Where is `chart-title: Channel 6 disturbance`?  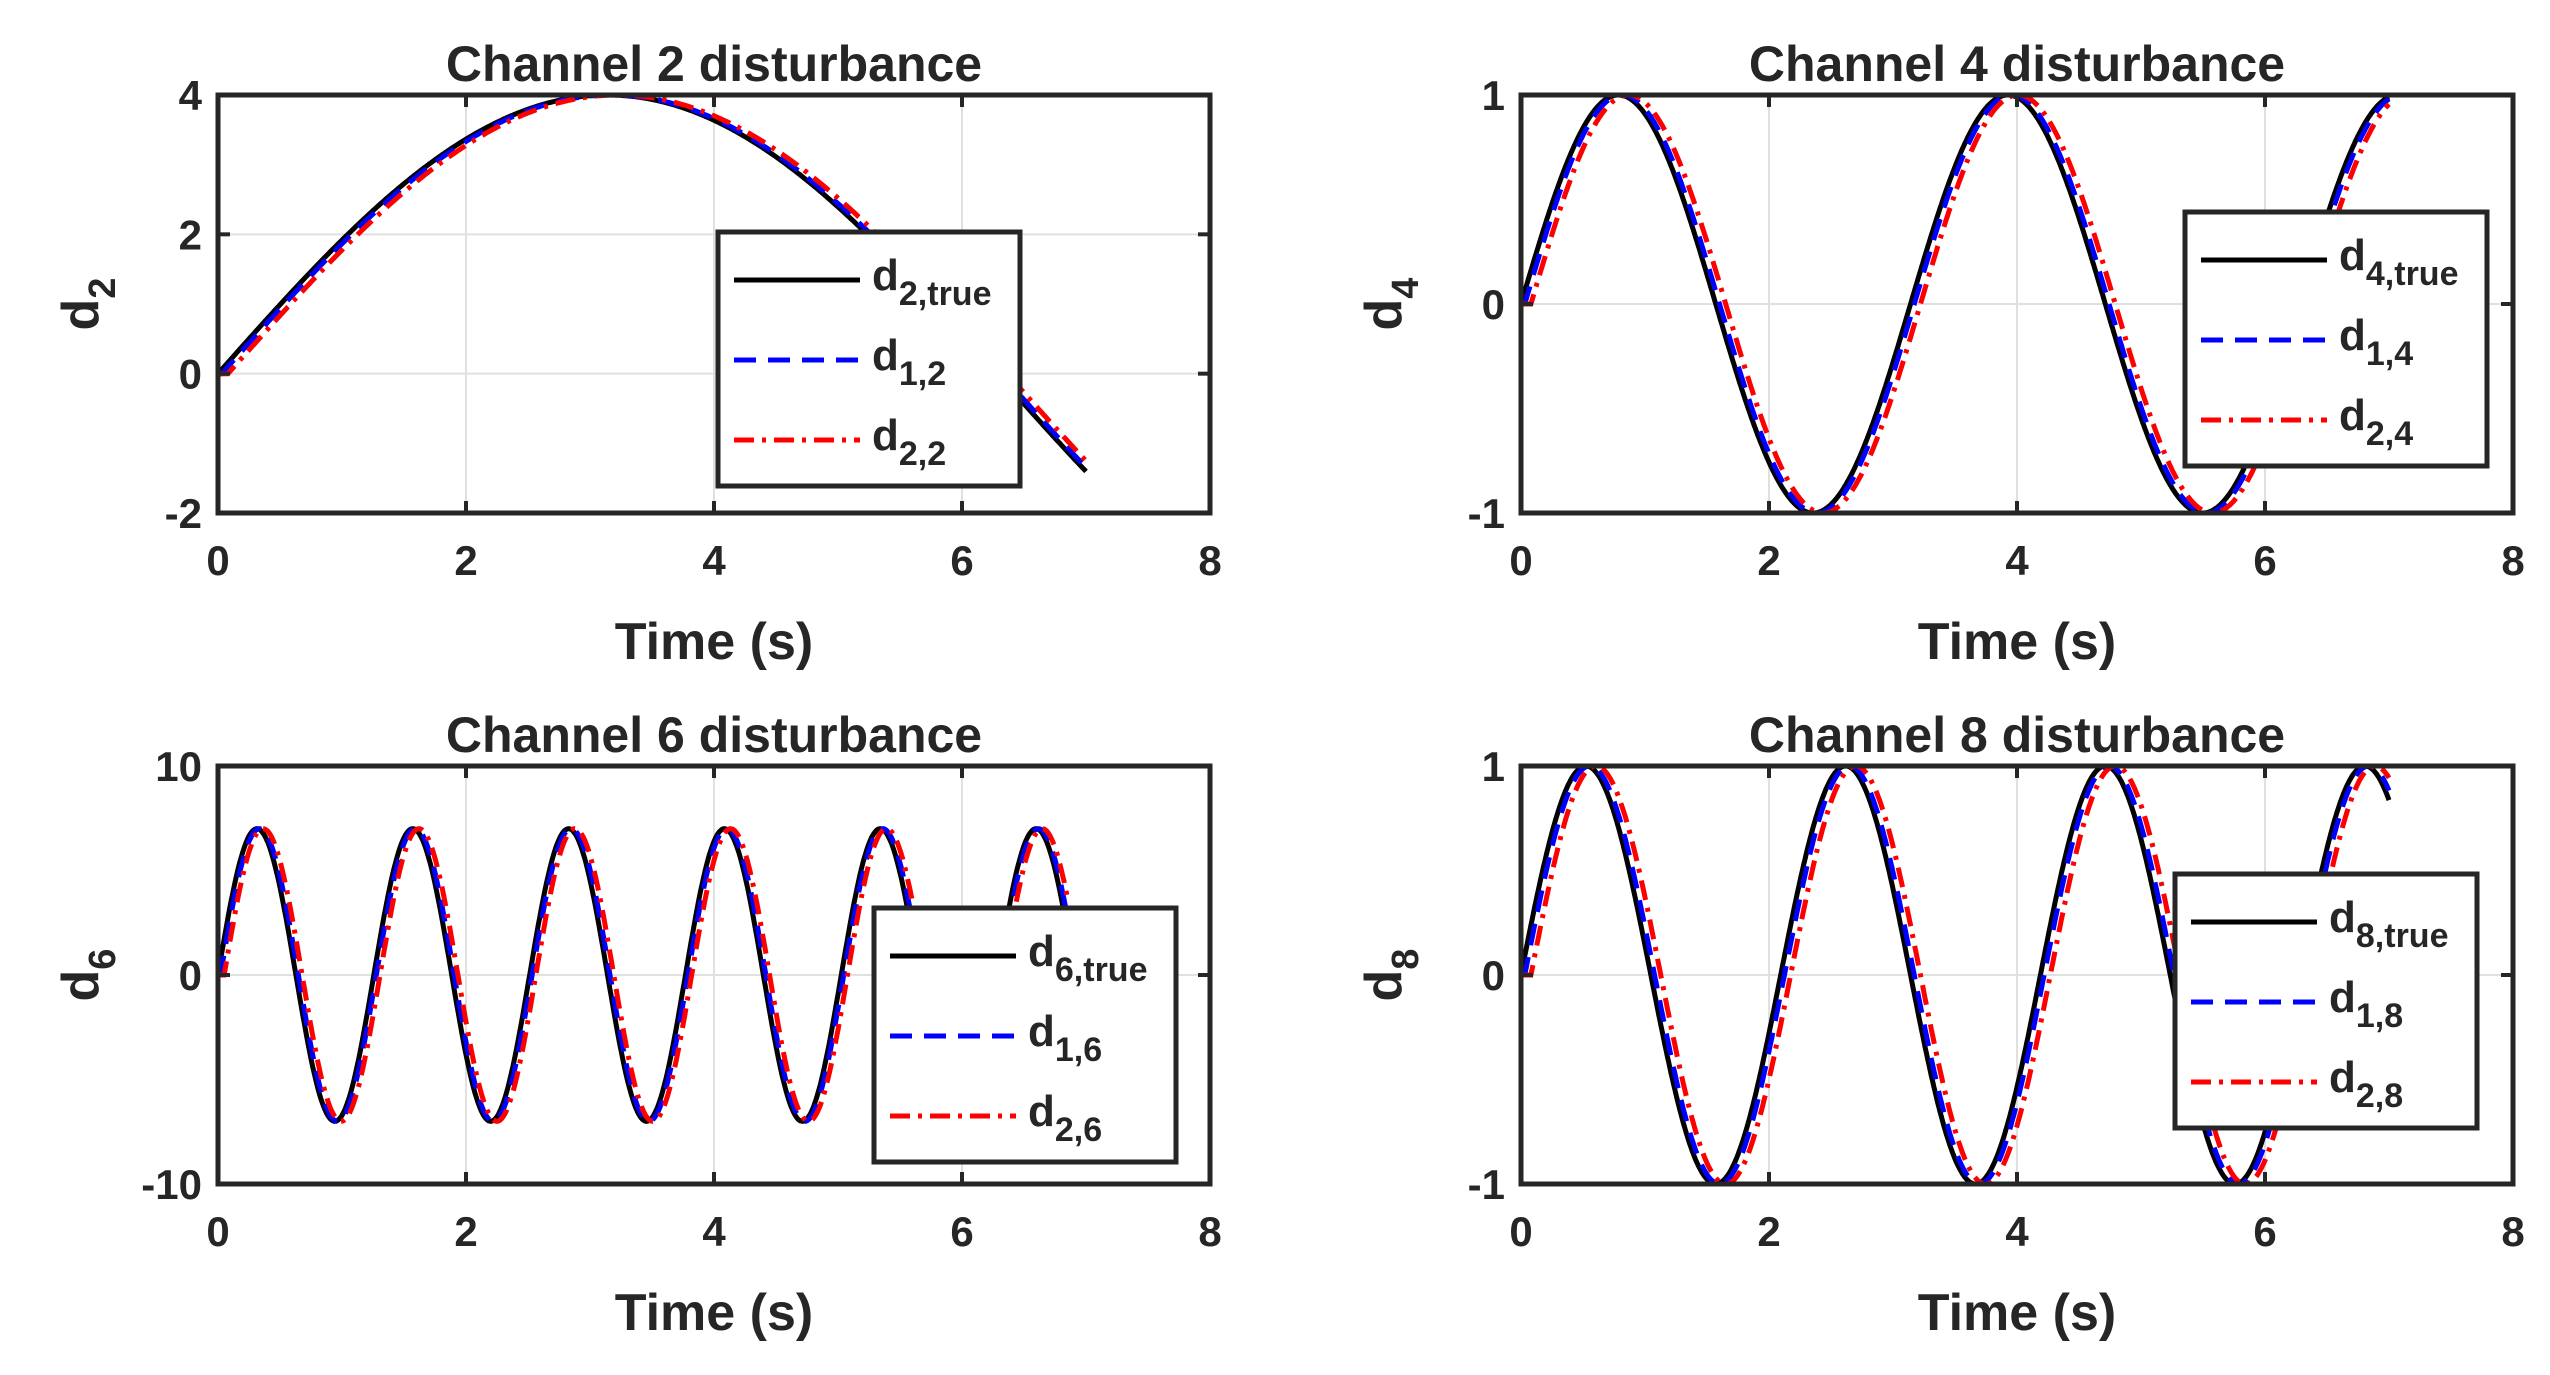
chart-title: Channel 6 disturbance is located at coordinates (714, 735).